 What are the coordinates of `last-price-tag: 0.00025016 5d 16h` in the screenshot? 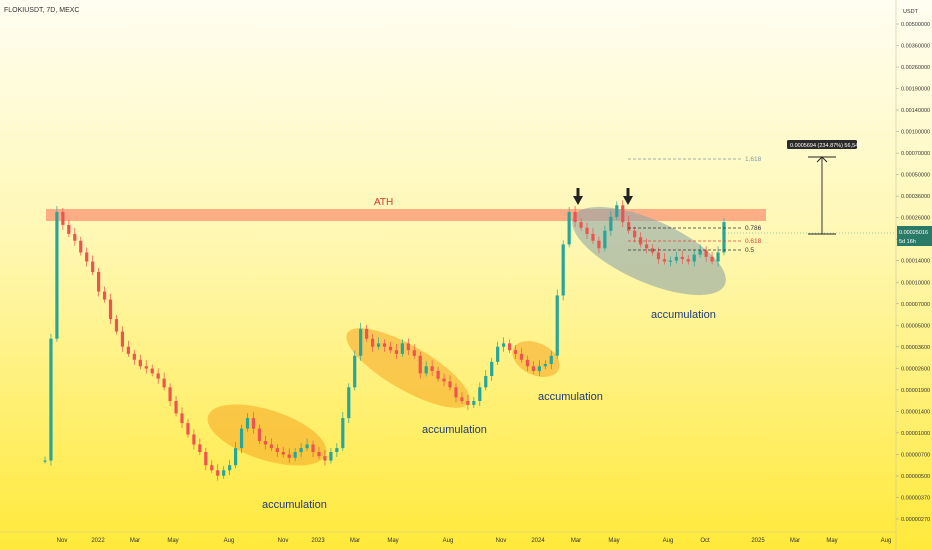 It's located at (914, 236).